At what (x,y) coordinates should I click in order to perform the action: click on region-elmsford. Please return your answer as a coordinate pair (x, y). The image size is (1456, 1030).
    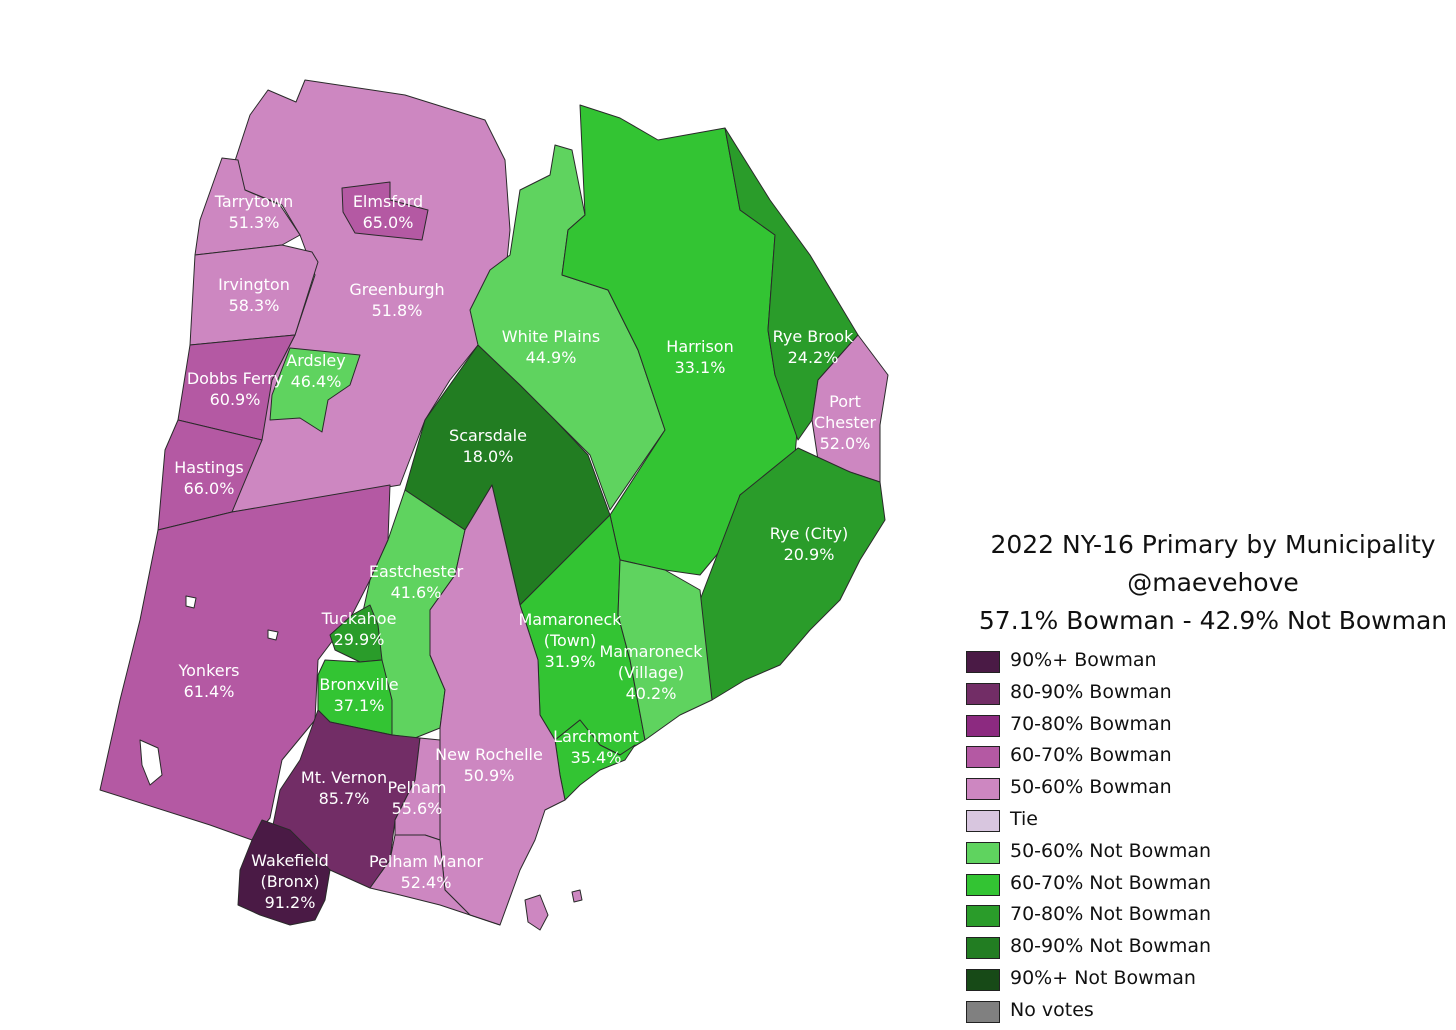
    Looking at the image, I should click on (385, 211).